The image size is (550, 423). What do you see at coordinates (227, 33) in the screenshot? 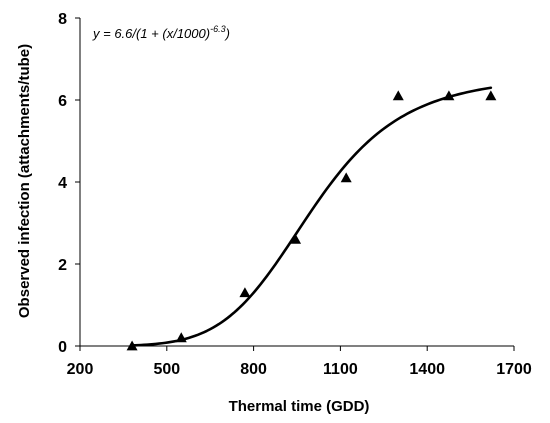
I see `equation-suffix: )` at bounding box center [227, 33].